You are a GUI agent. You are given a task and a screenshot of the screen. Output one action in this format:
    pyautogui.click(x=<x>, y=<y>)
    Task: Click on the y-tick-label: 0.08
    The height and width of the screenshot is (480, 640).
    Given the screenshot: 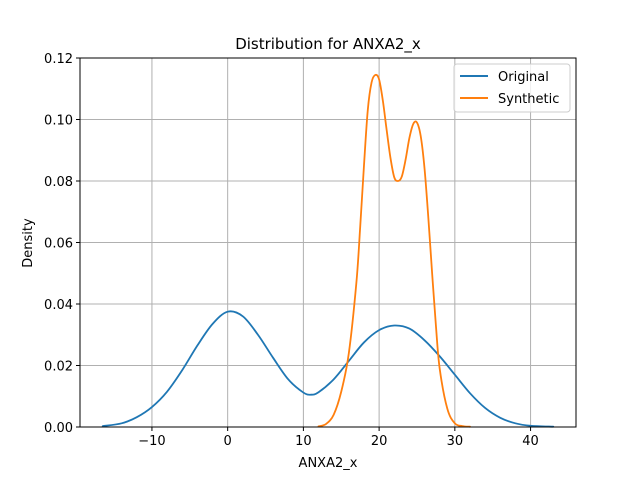 What is the action you would take?
    pyautogui.click(x=58, y=182)
    